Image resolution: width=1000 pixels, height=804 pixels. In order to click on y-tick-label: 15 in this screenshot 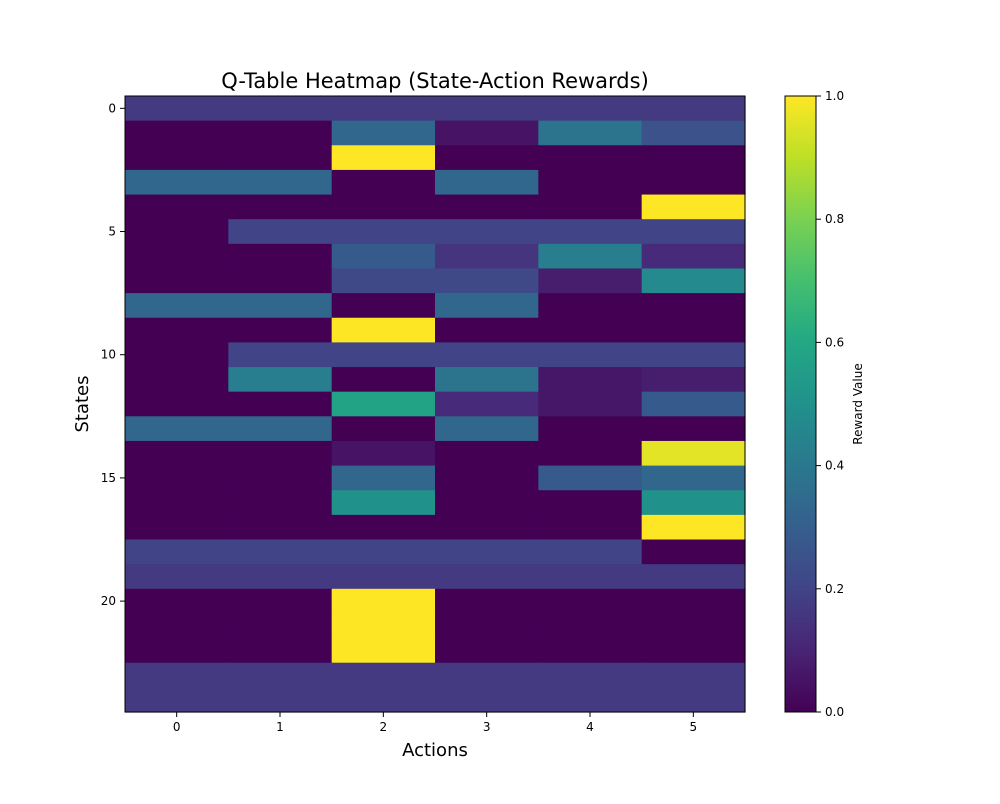, I will do `click(108, 478)`.